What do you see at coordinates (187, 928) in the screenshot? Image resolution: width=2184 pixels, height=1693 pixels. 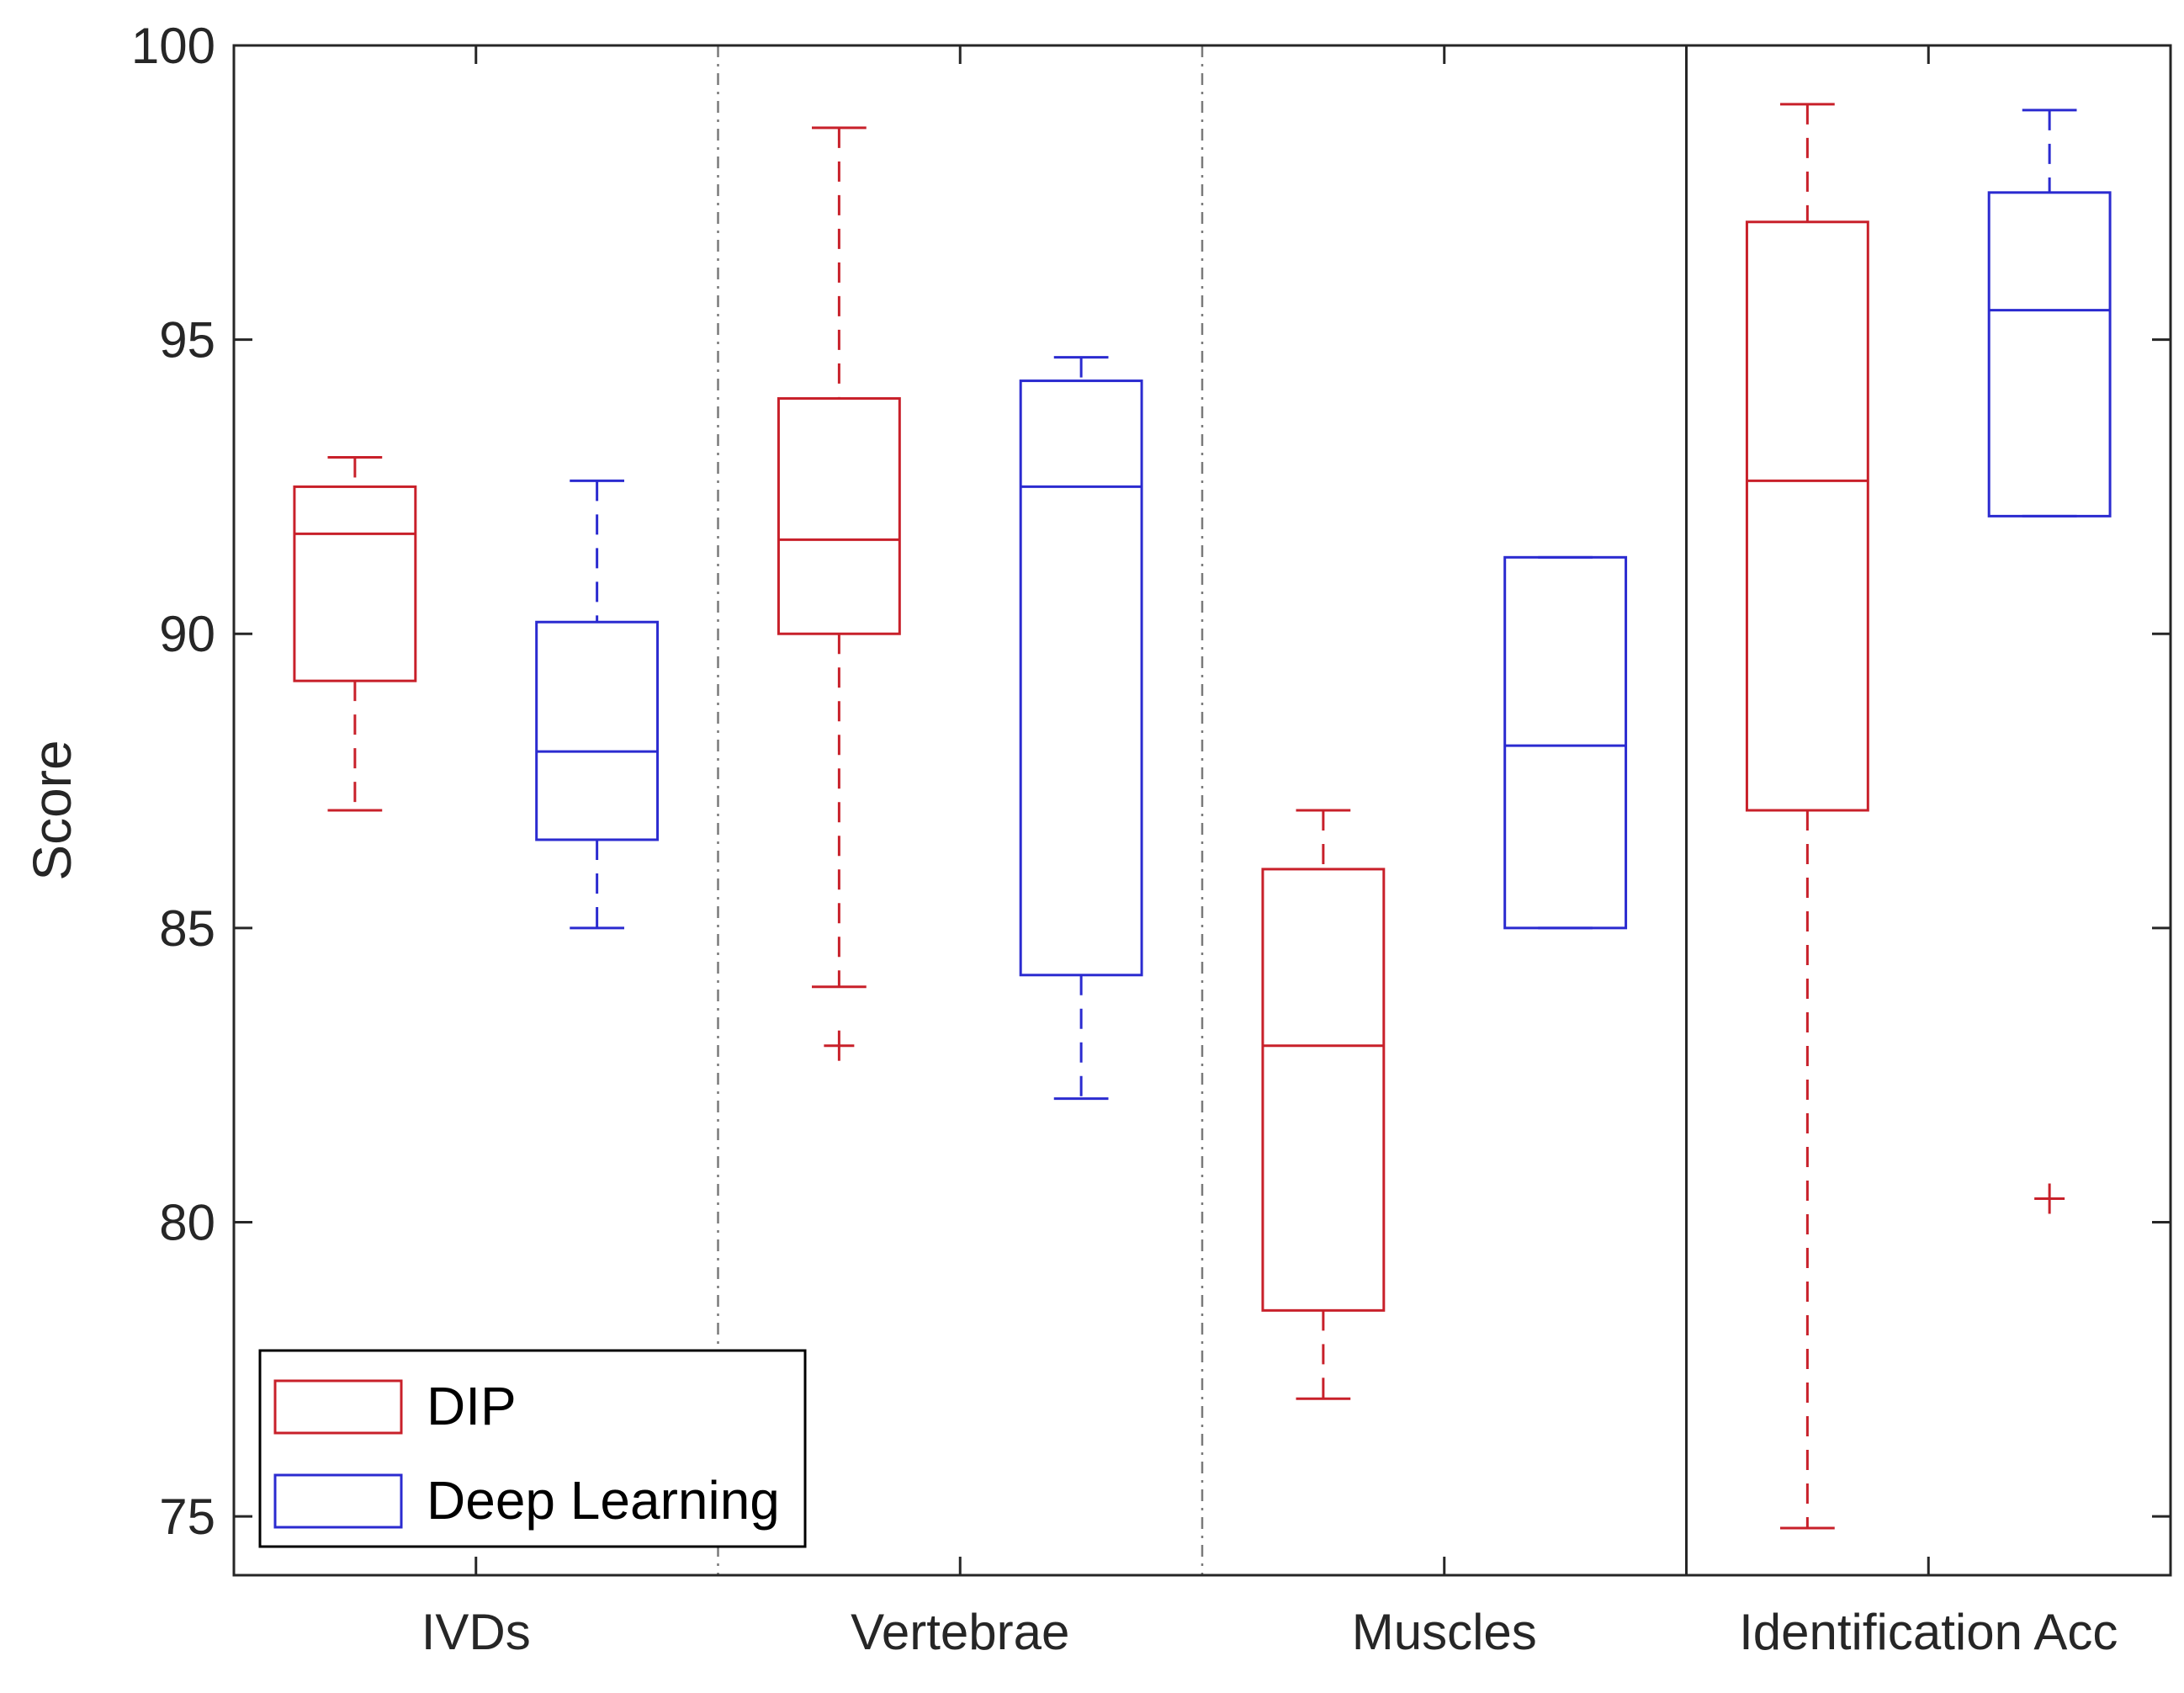 I see `y-tick-label-85: 85` at bounding box center [187, 928].